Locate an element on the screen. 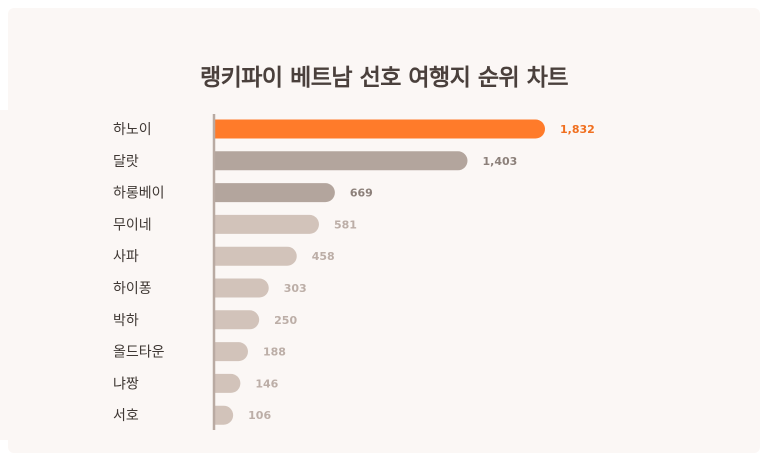  value-label: 303 is located at coordinates (295, 288).